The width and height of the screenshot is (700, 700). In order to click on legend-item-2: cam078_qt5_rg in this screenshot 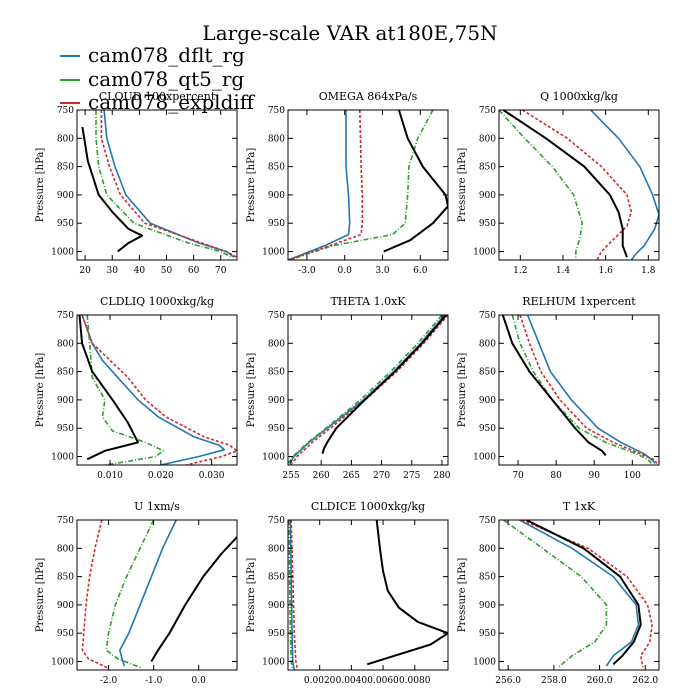, I will do `click(152, 79)`.